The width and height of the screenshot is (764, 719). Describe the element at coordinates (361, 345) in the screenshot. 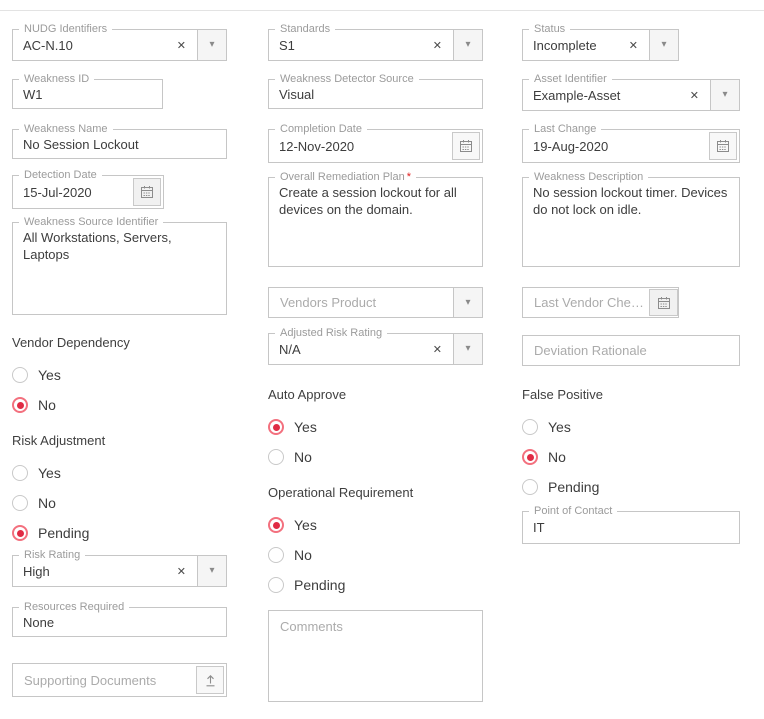

I see `adjusted-risk-rating-input: Adjusted Risk Rating N/A ✕` at that location.